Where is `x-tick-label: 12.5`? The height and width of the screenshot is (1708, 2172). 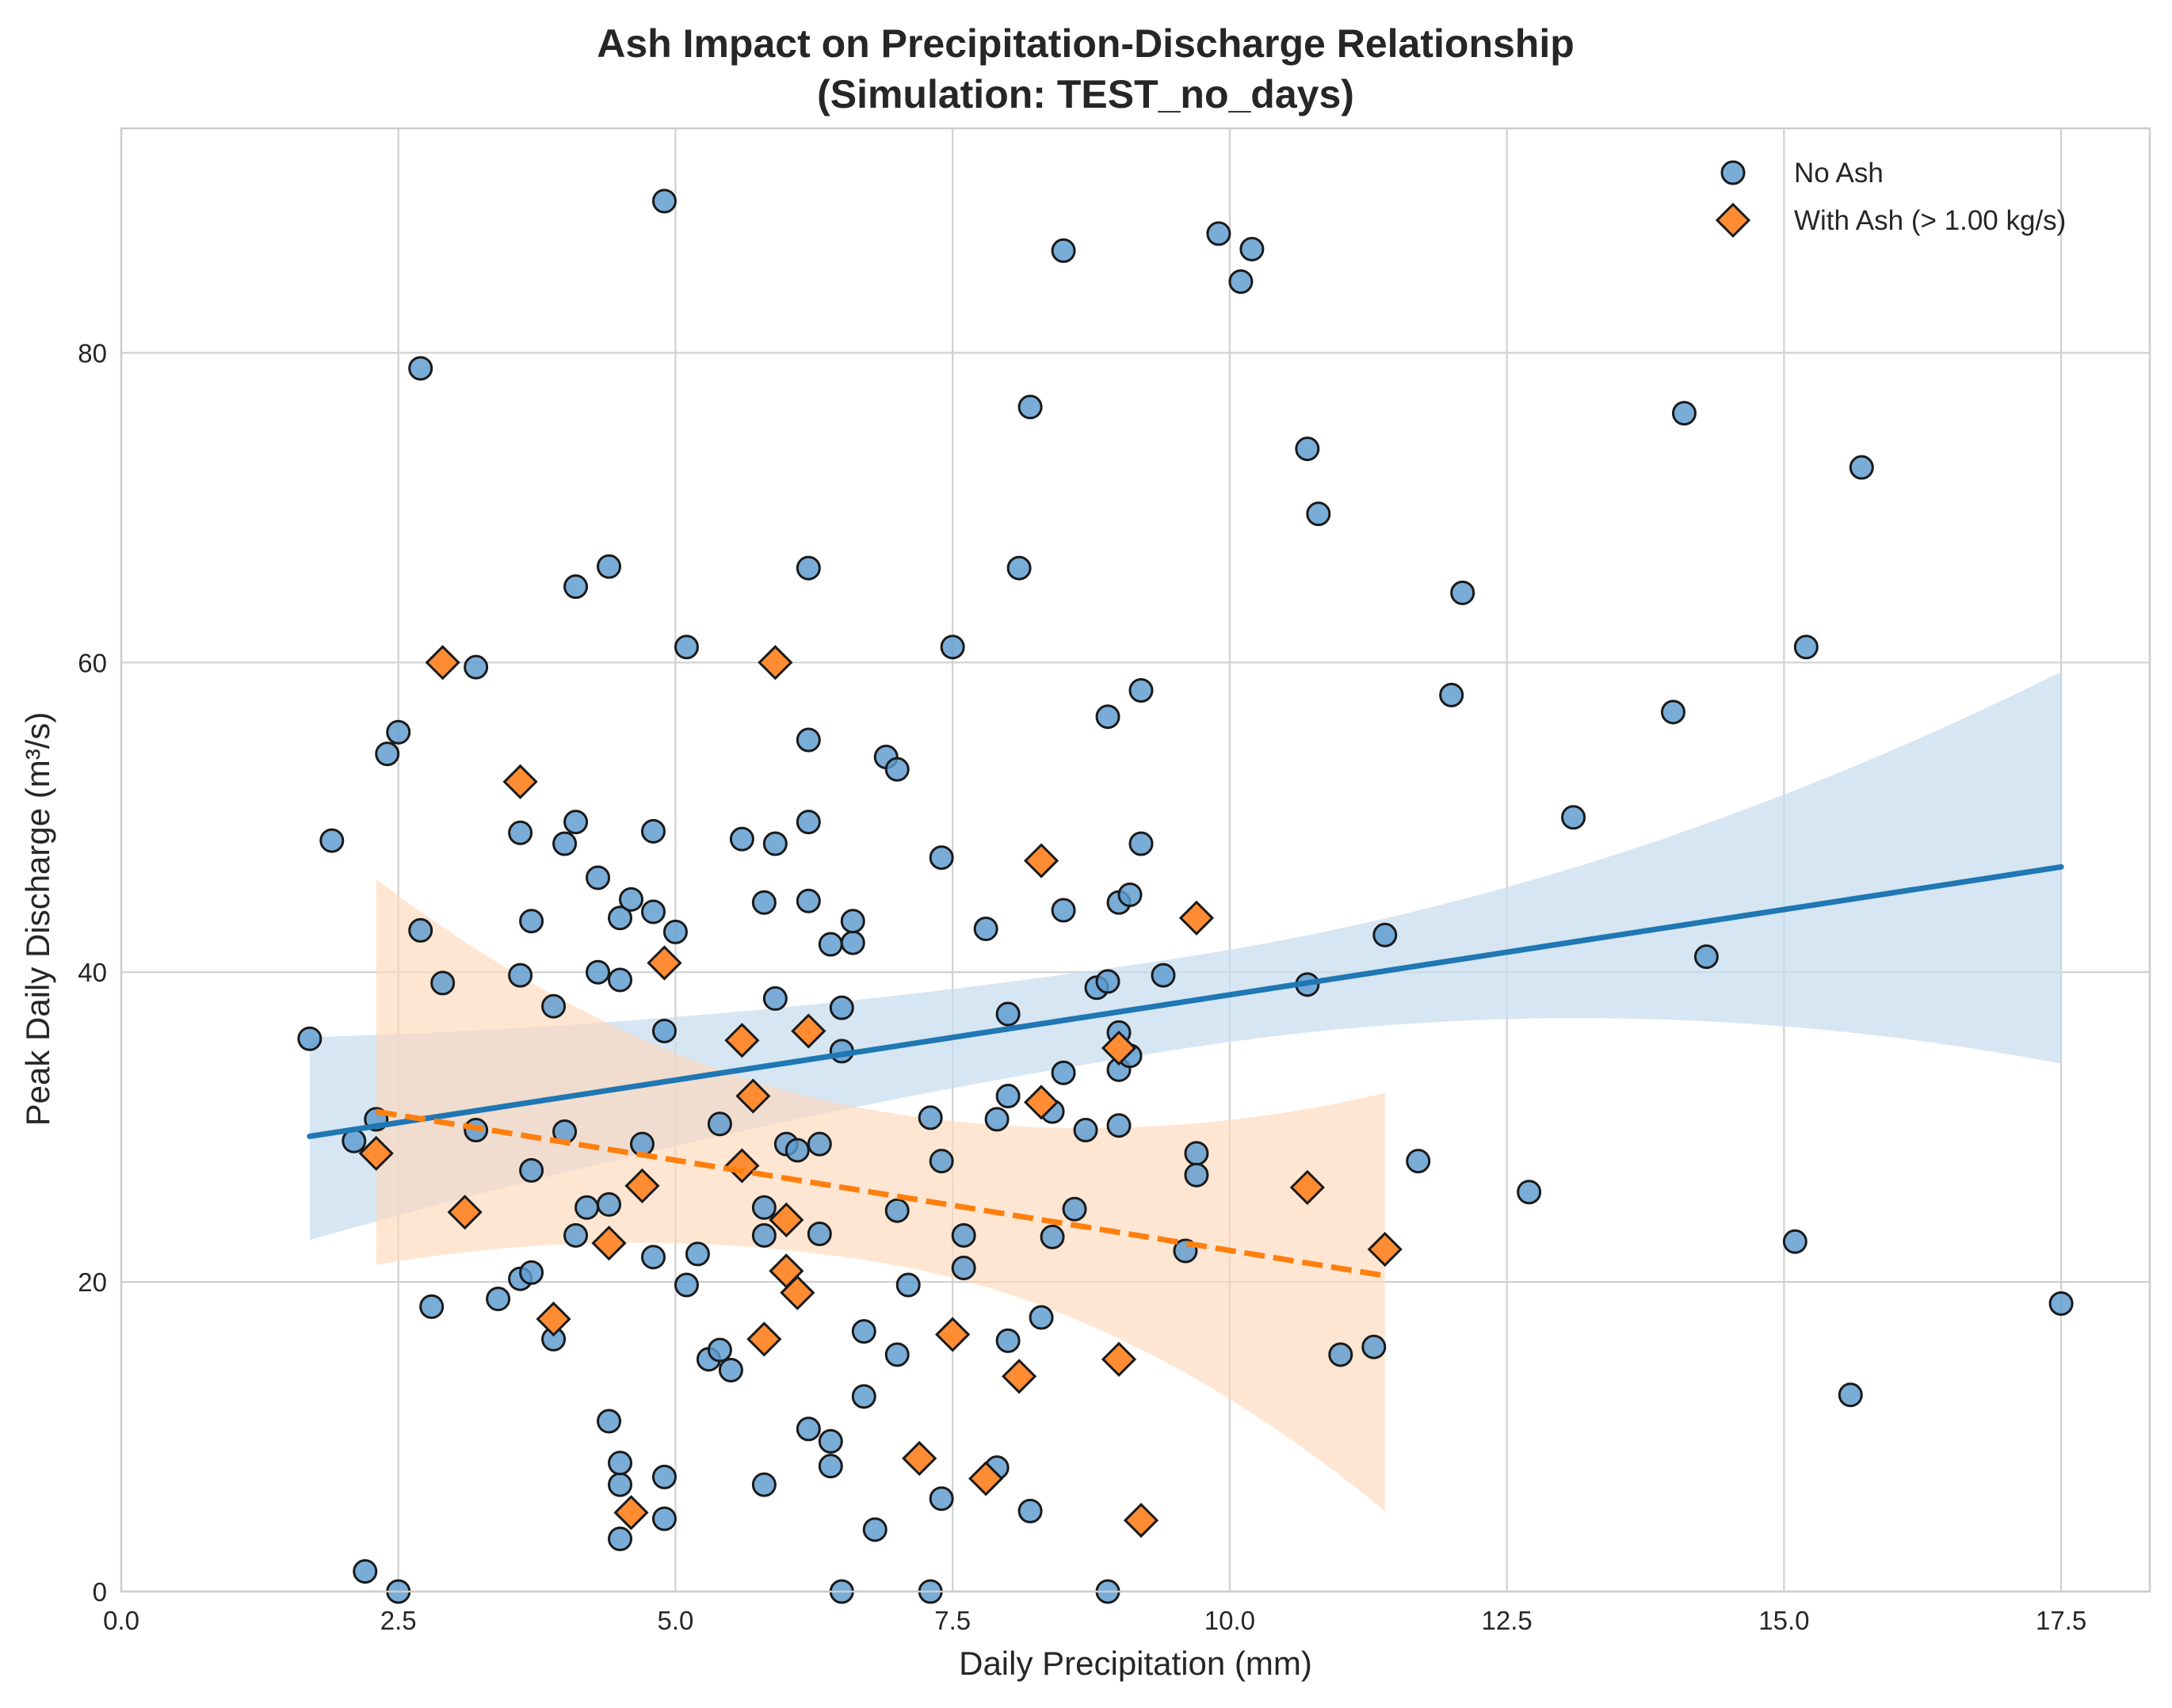 x-tick-label: 12.5 is located at coordinates (1507, 1621).